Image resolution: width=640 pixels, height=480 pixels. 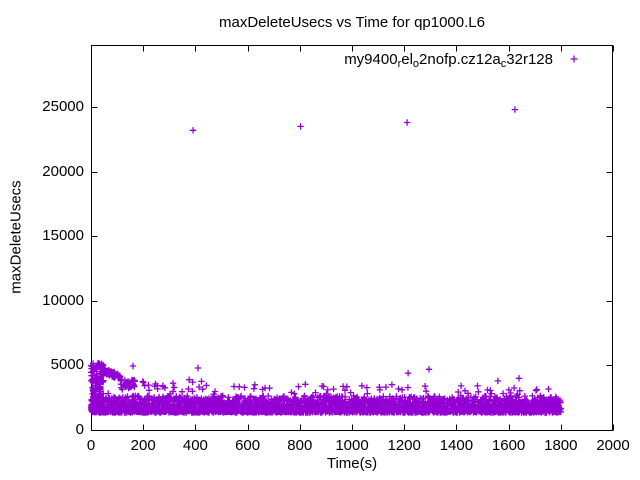 I want to click on legend-point-marker-icon, so click(x=574, y=59).